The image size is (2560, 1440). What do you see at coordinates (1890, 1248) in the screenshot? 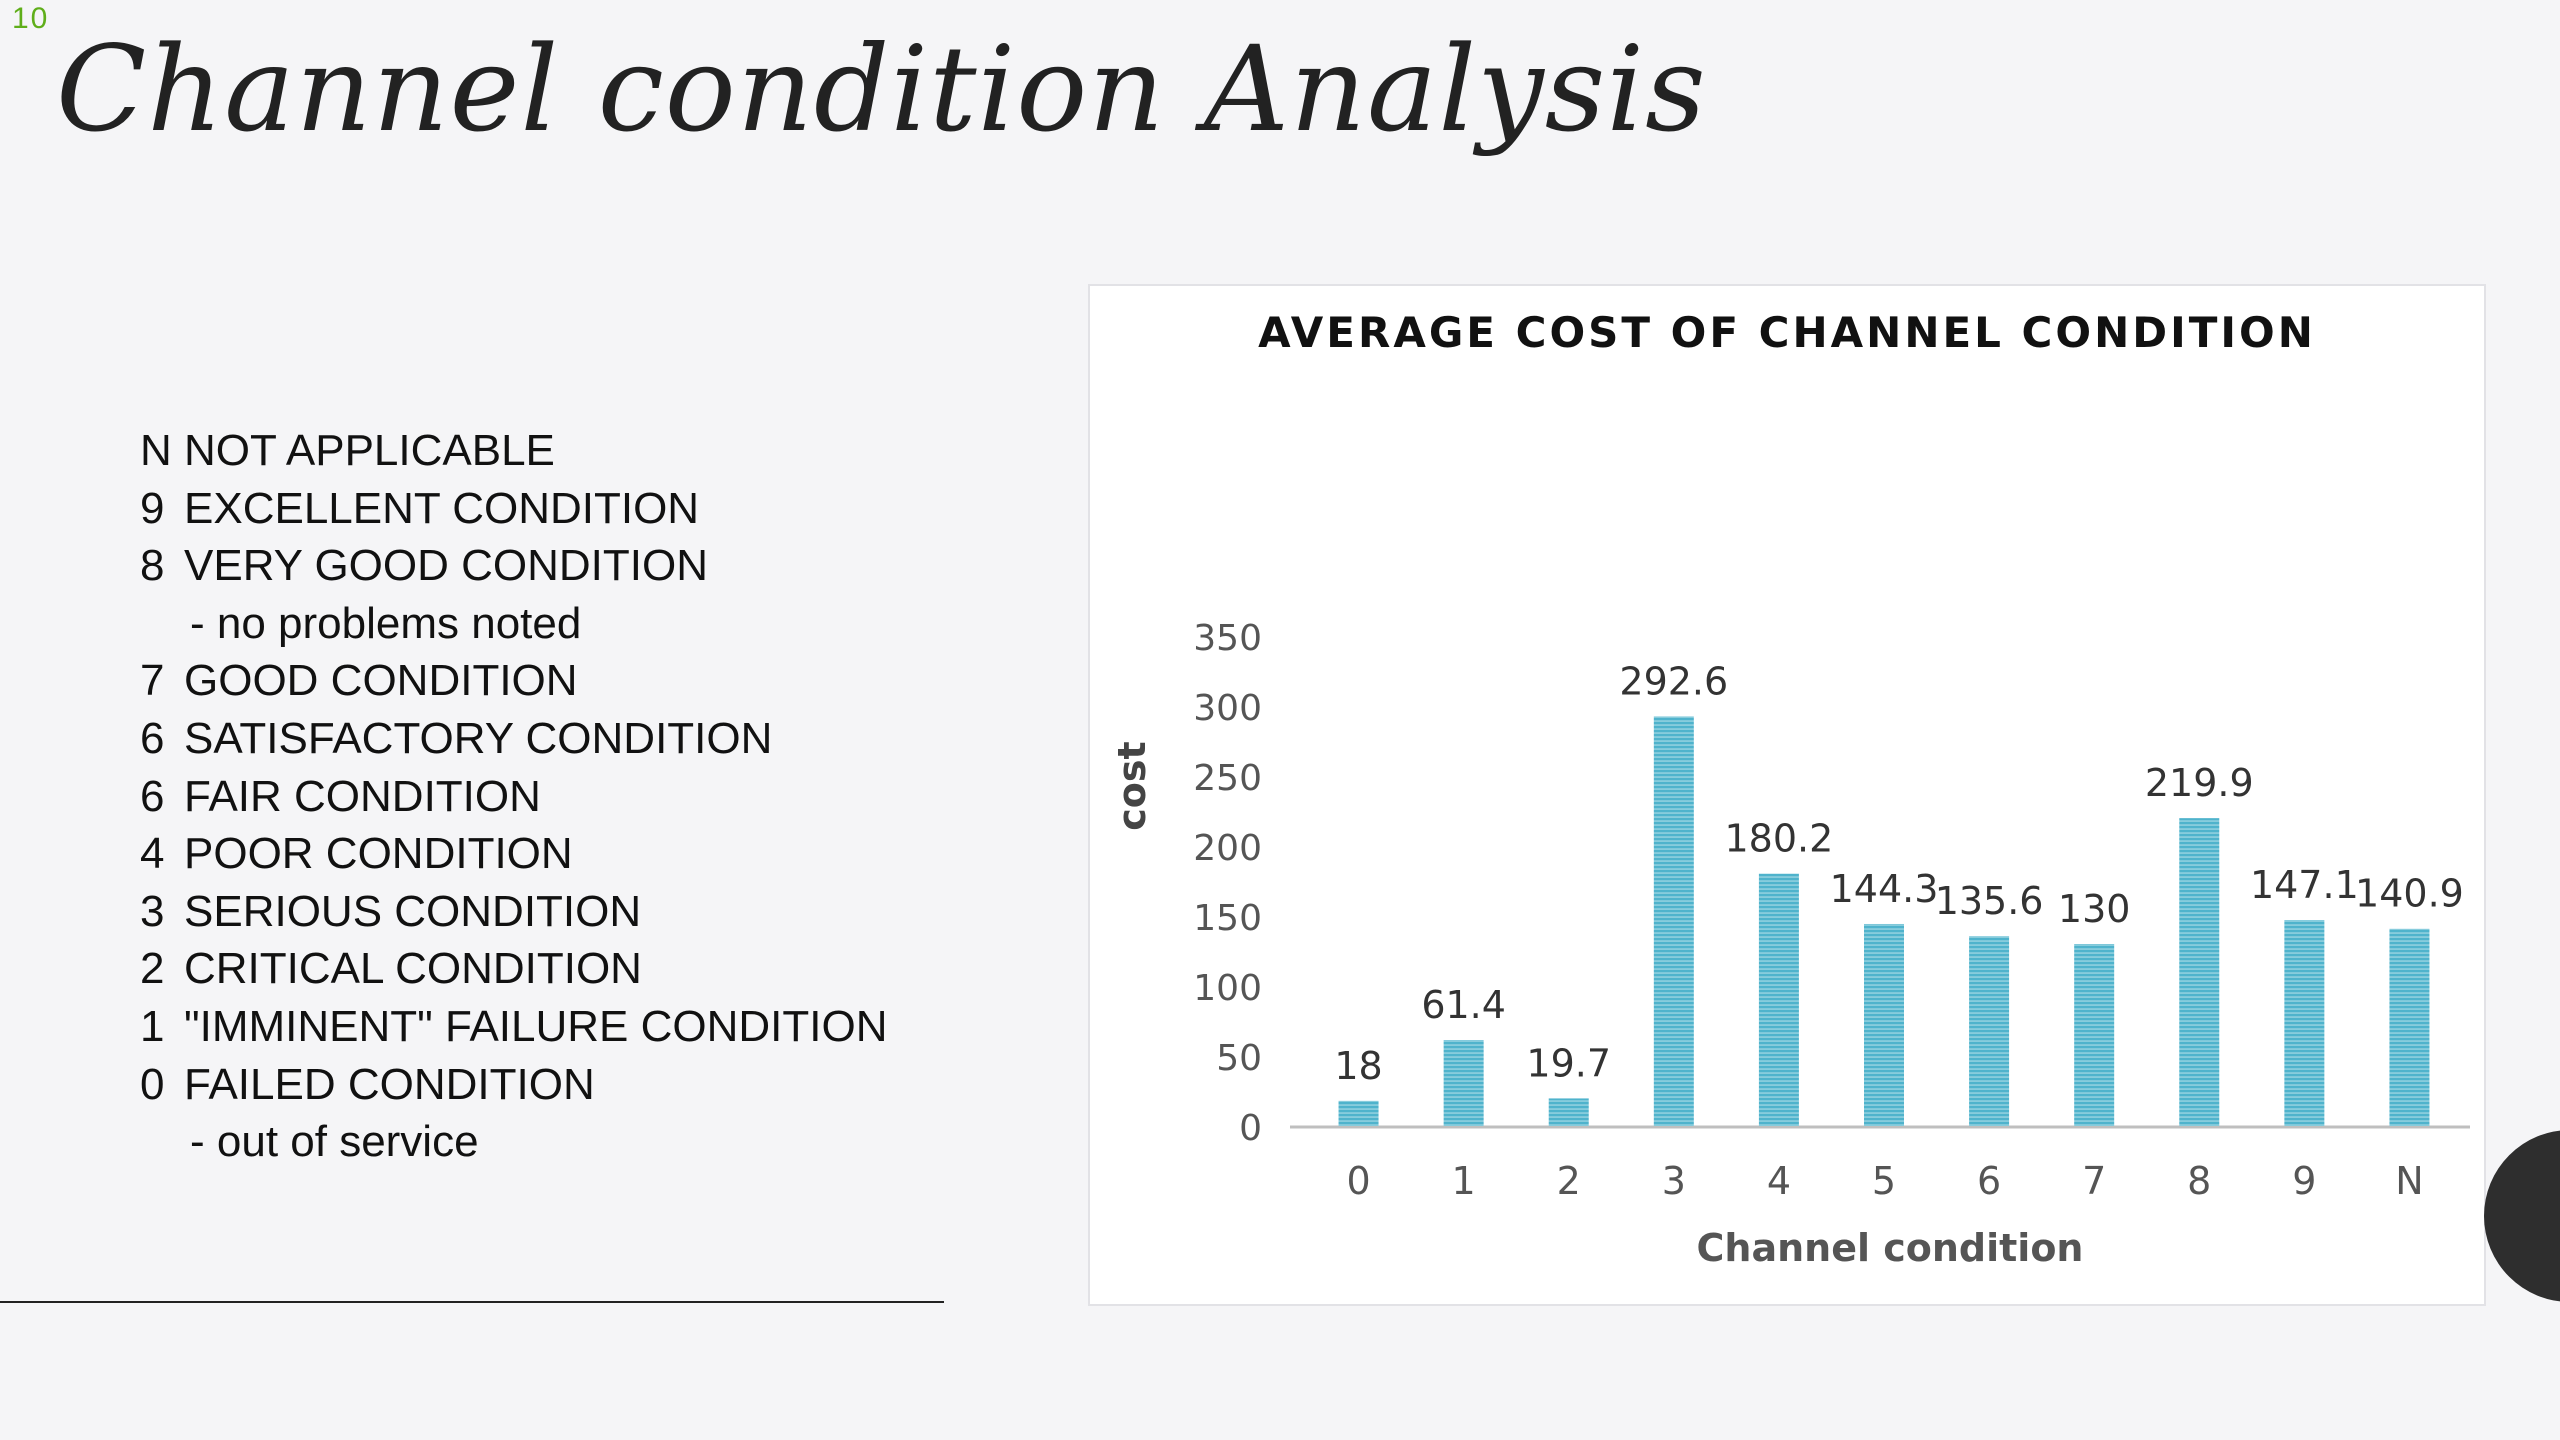
I see `x-axis-label: Channel condition` at bounding box center [1890, 1248].